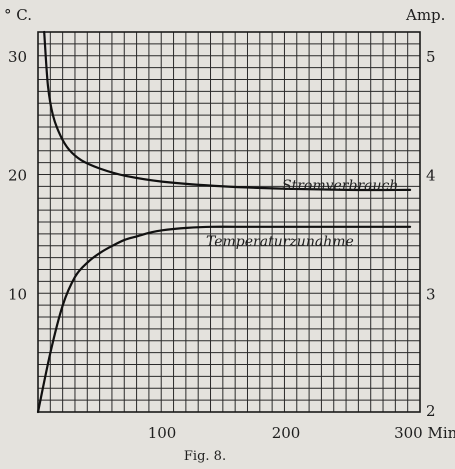 The height and width of the screenshot is (469, 455). Describe the element at coordinates (425, 15) in the screenshot. I see `right-axis-unit-label: Amp.` at that location.